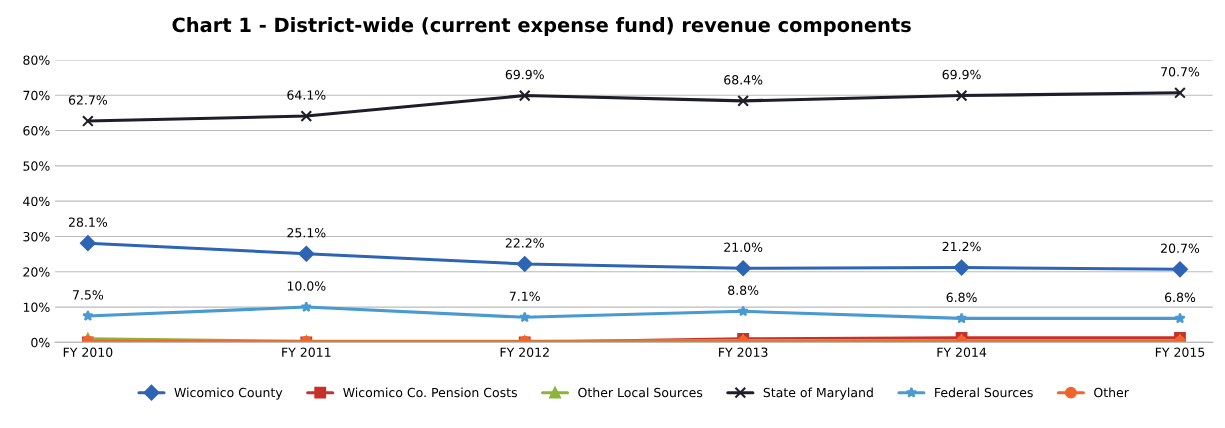 The height and width of the screenshot is (428, 1225). What do you see at coordinates (88, 100) in the screenshot?
I see `data-label: 62.7%` at bounding box center [88, 100].